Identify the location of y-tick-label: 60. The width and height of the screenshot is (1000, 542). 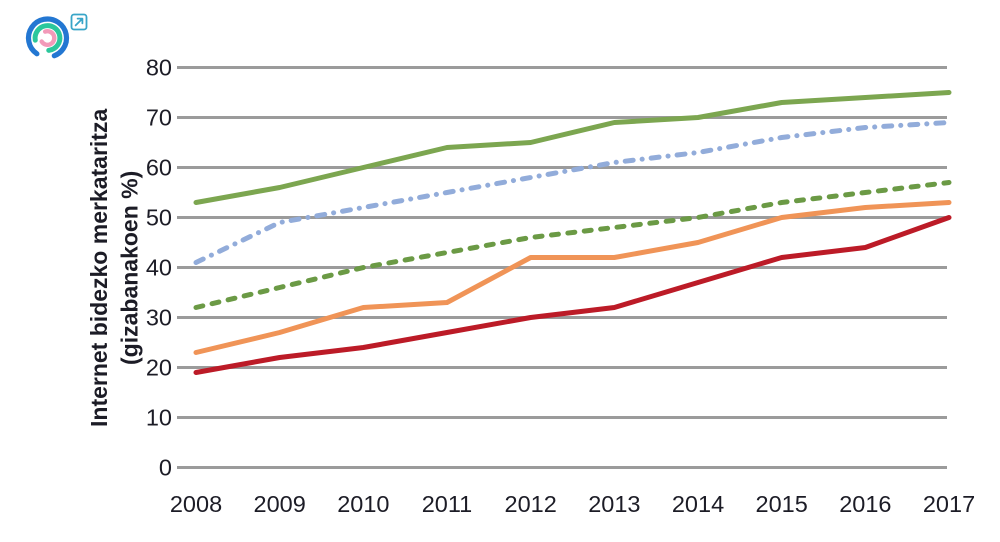
(159, 168).